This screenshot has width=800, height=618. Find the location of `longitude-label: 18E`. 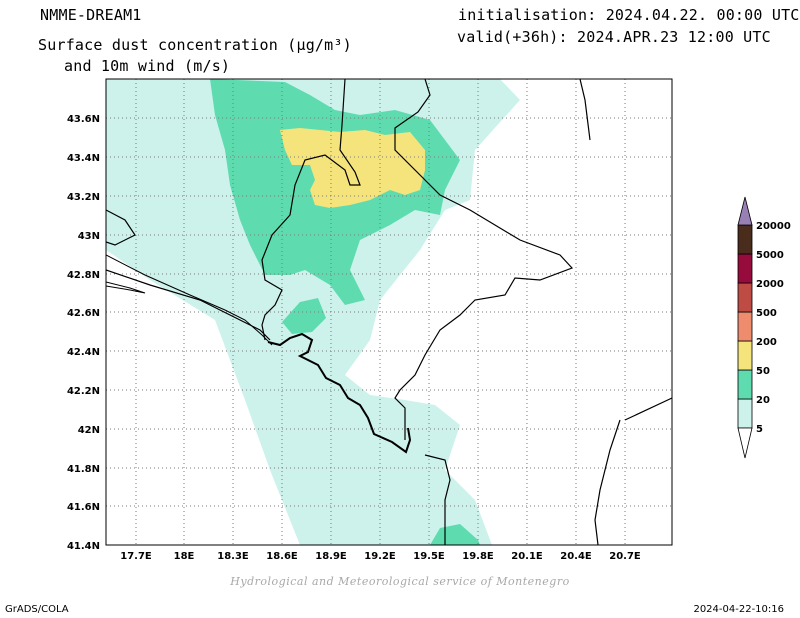

longitude-label: 18E is located at coordinates (184, 556).